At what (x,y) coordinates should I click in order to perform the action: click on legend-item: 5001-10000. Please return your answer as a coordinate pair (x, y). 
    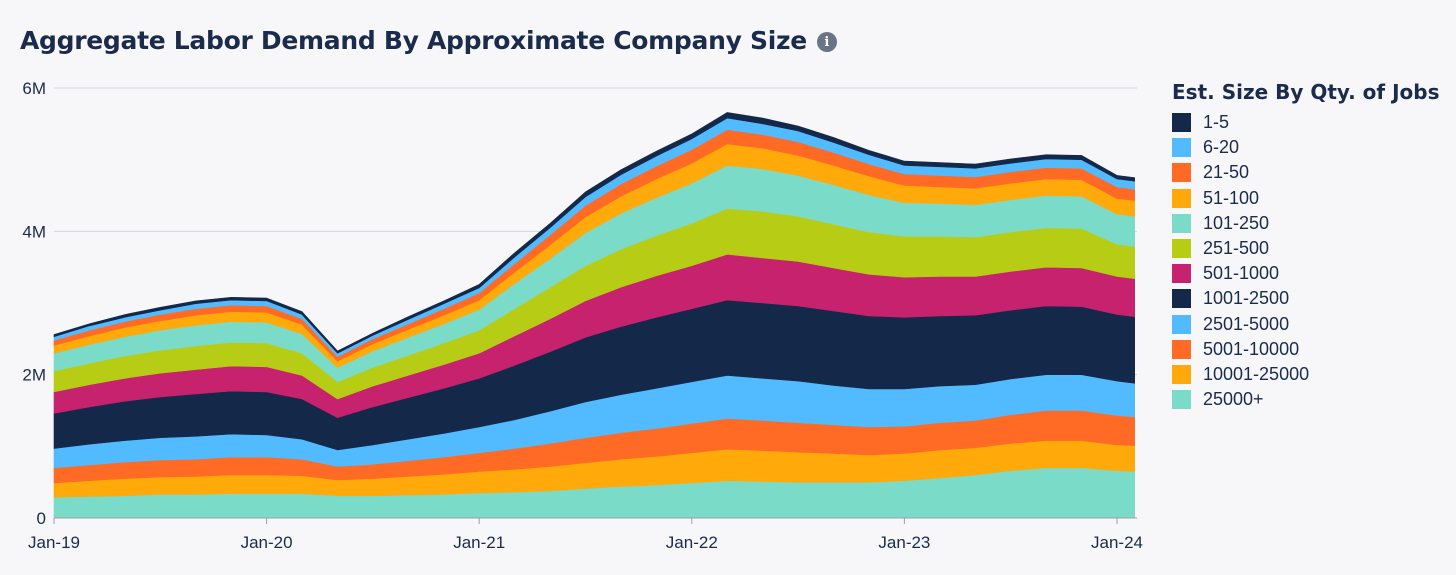
    Looking at the image, I should click on (1306, 349).